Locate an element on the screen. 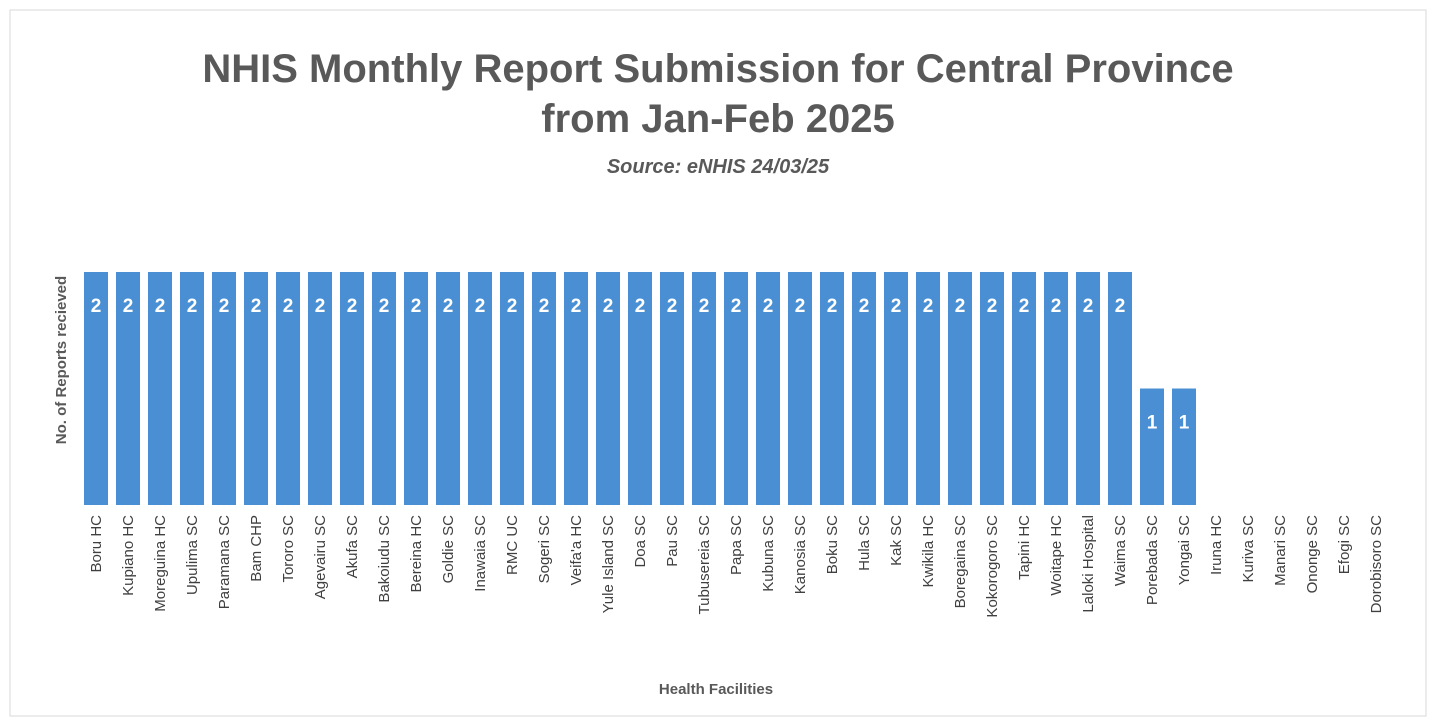  x-tick-label: RMC UC is located at coordinates (512, 545).